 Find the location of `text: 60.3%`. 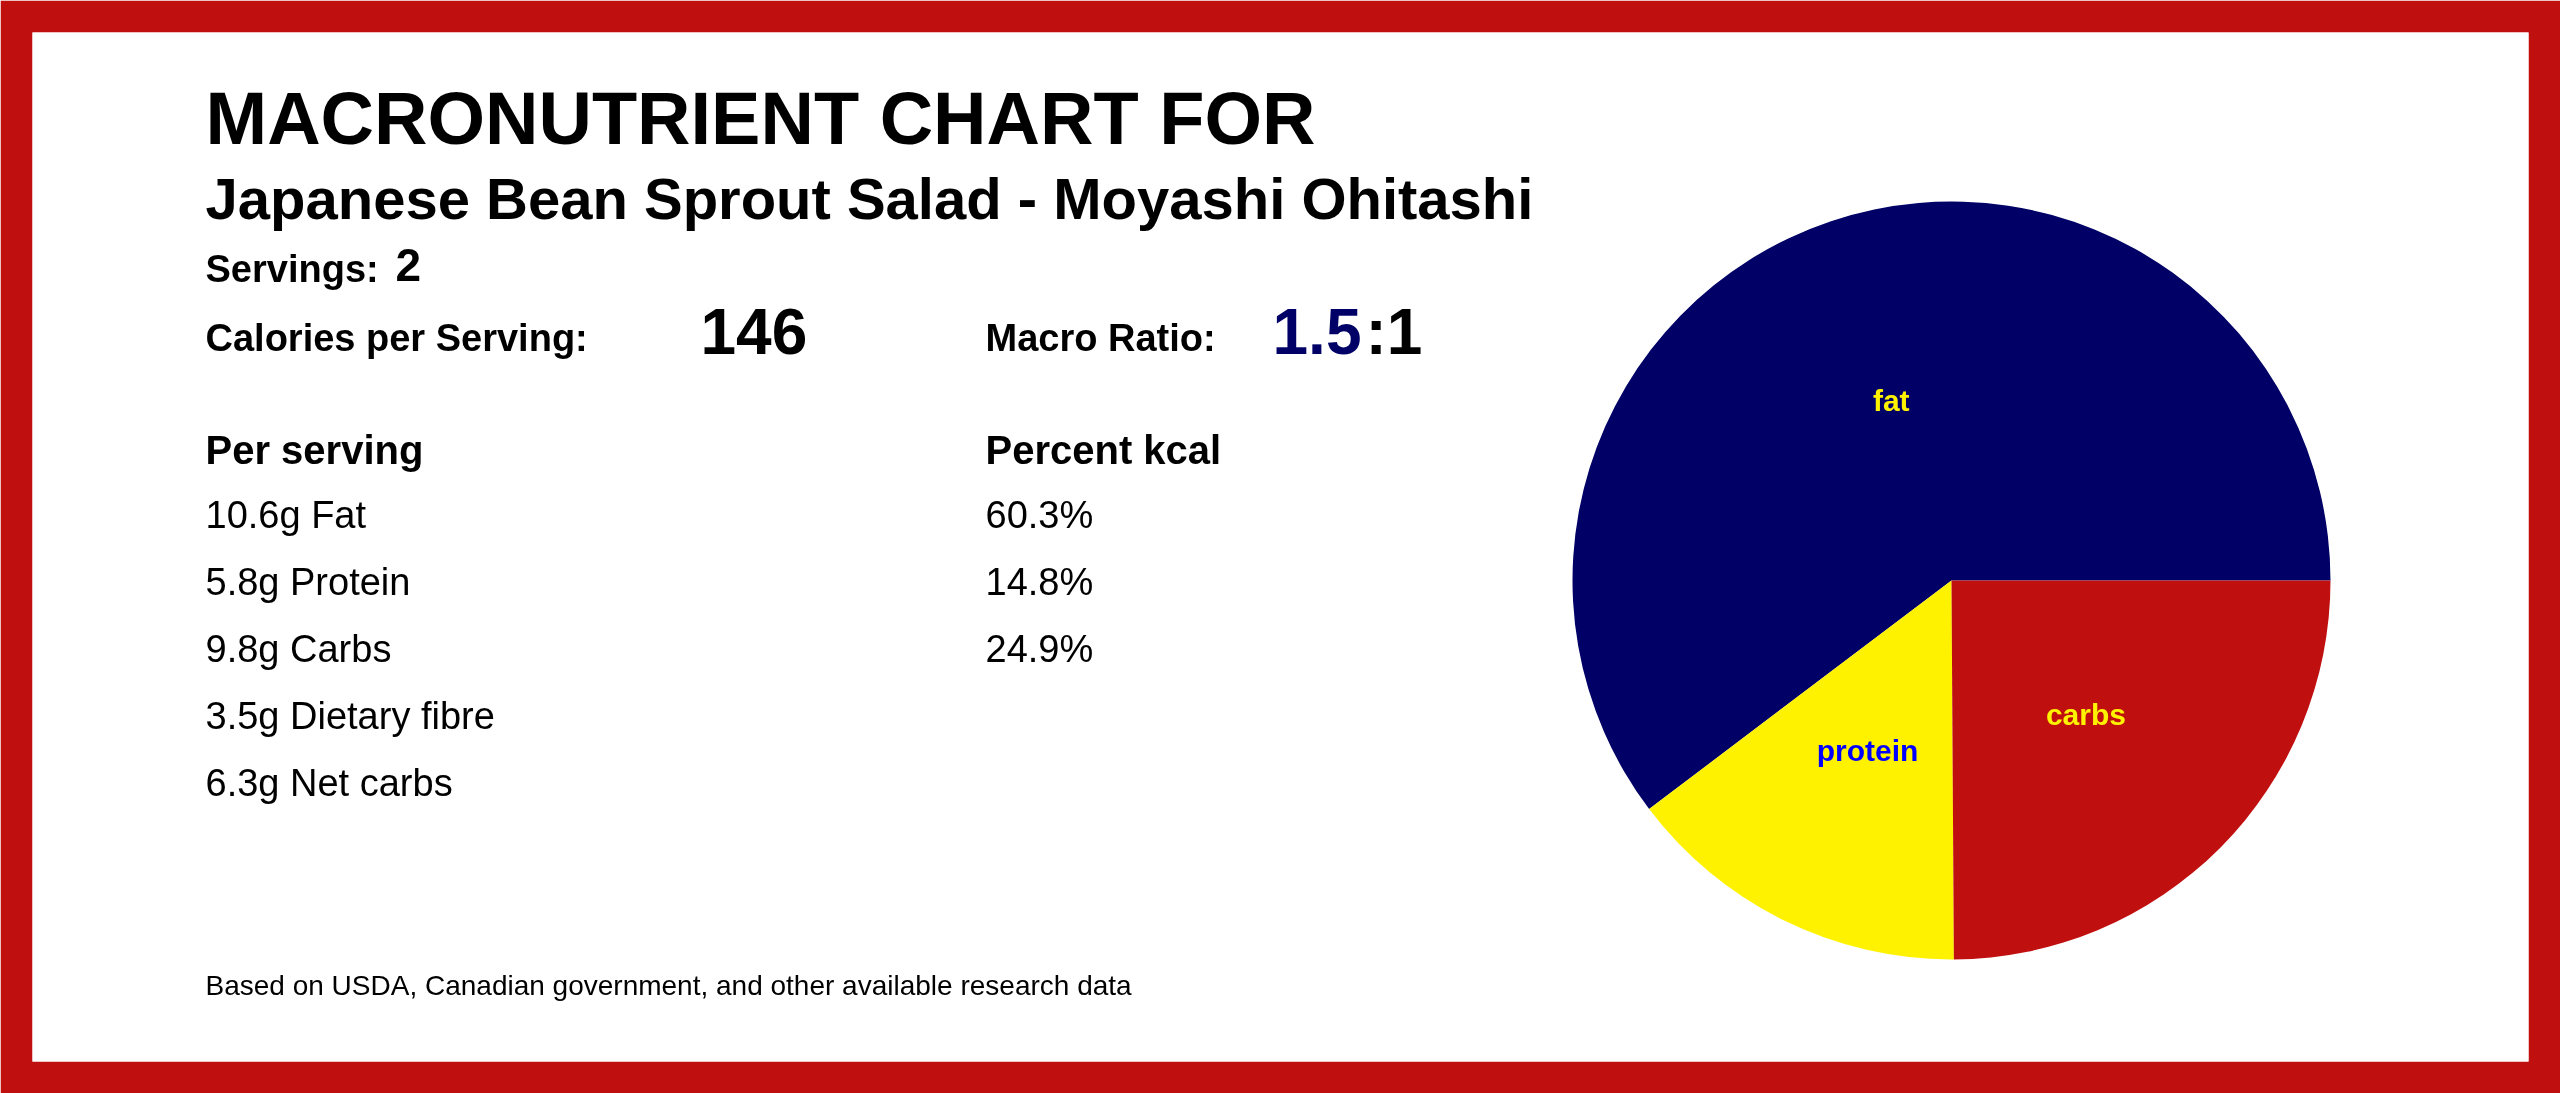

text: 60.3% is located at coordinates (1039, 514).